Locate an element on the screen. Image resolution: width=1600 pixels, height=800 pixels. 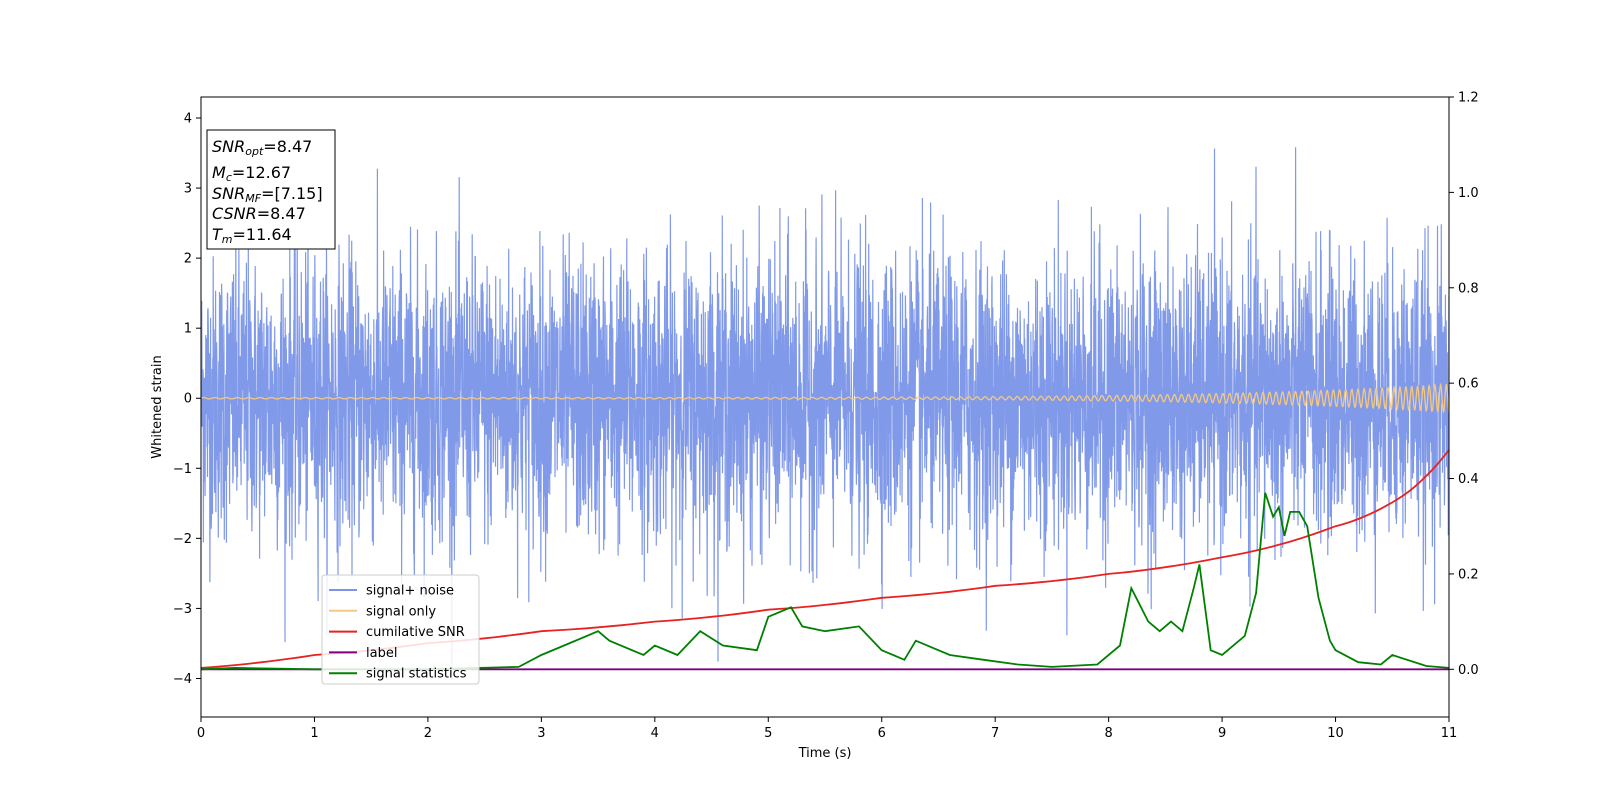
x-axis-ticks: 0 1 2 3 4 5 6 7 8 9 10 11 is located at coordinates (827, 729).